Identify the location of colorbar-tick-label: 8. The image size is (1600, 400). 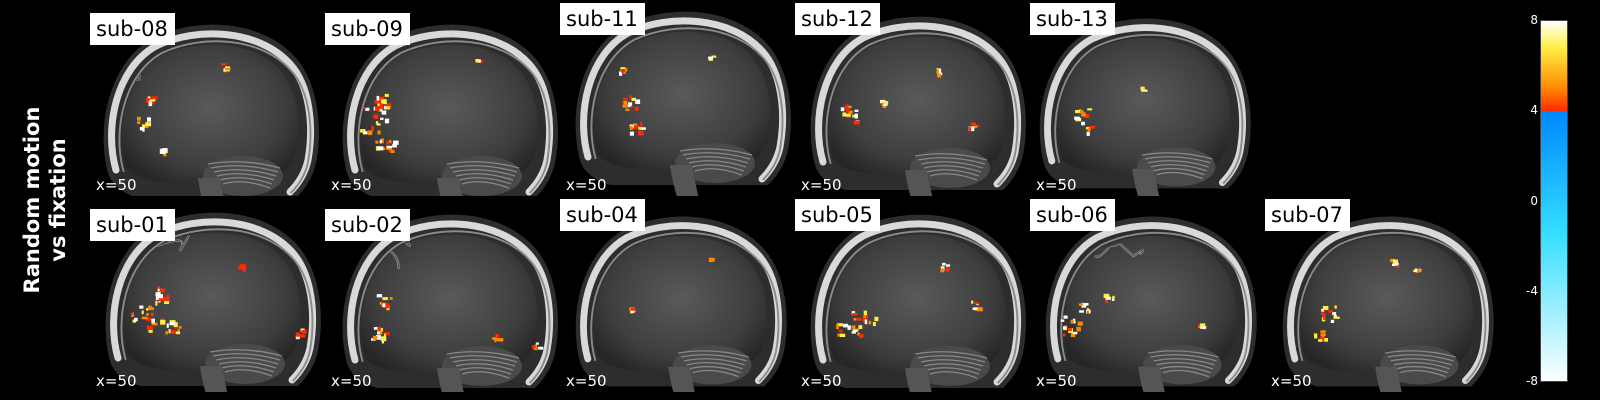
(1534, 20).